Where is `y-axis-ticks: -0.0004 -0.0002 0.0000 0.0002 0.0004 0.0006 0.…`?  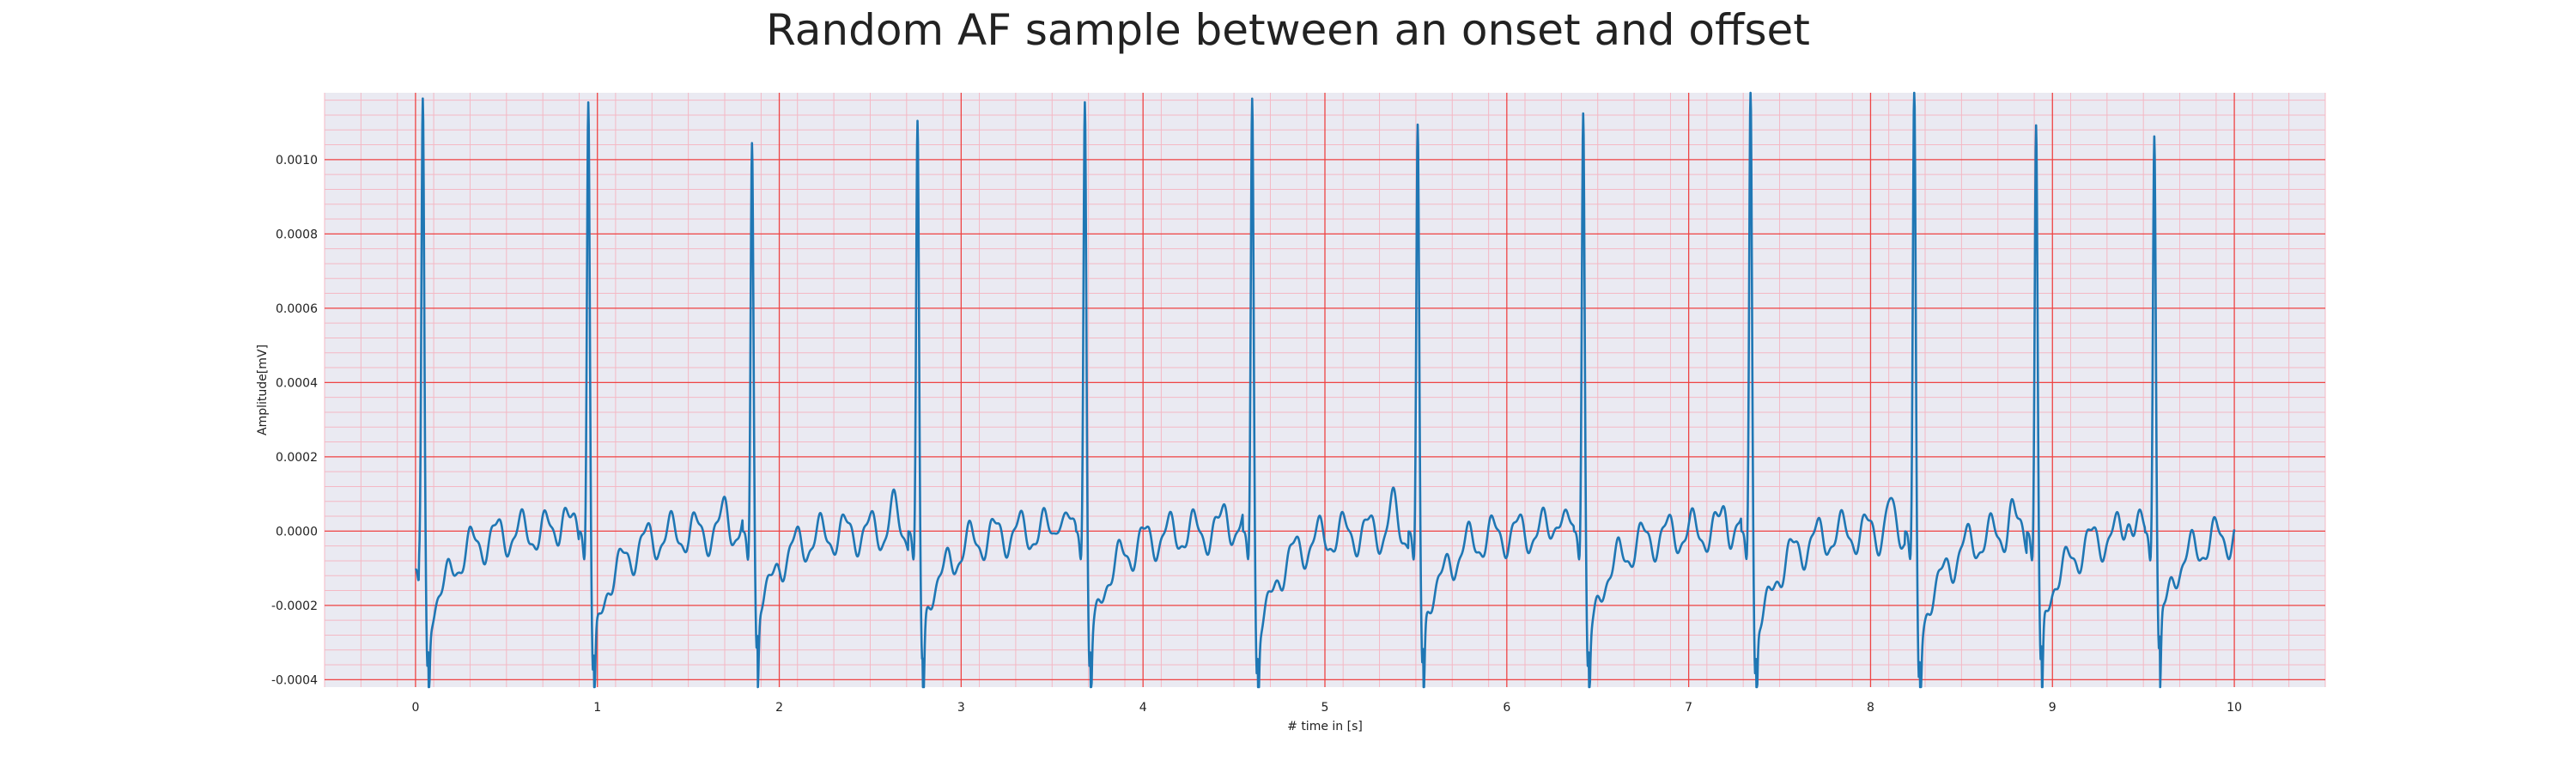 y-axis-ticks: -0.0004 -0.0002 0.0000 0.0002 0.0004 0.0006 0.… is located at coordinates (294, 420).